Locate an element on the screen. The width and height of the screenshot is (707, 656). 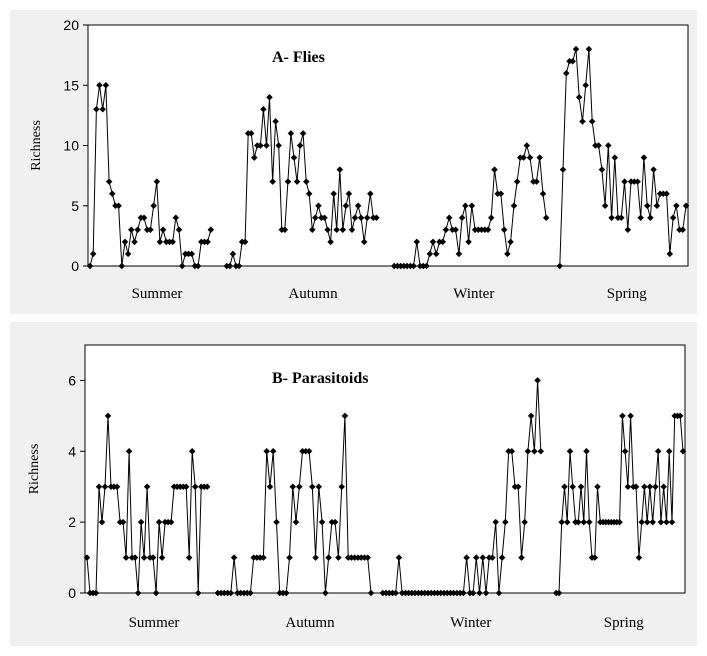
chart-title: A- Flies is located at coordinates (298, 57).